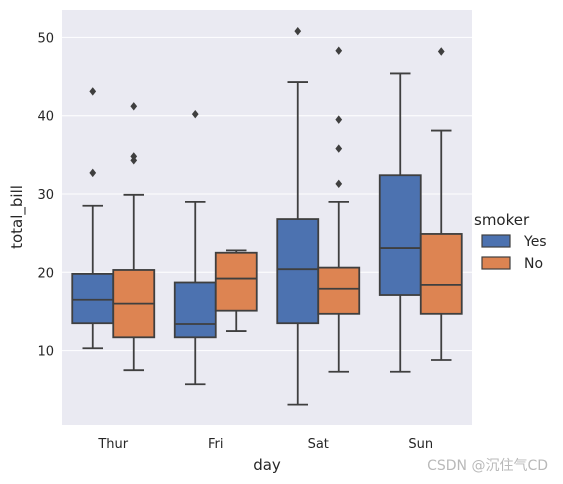  Describe the element at coordinates (265, 444) in the screenshot. I see `x-tick-labels: Thur Fri Sat Sun` at that location.